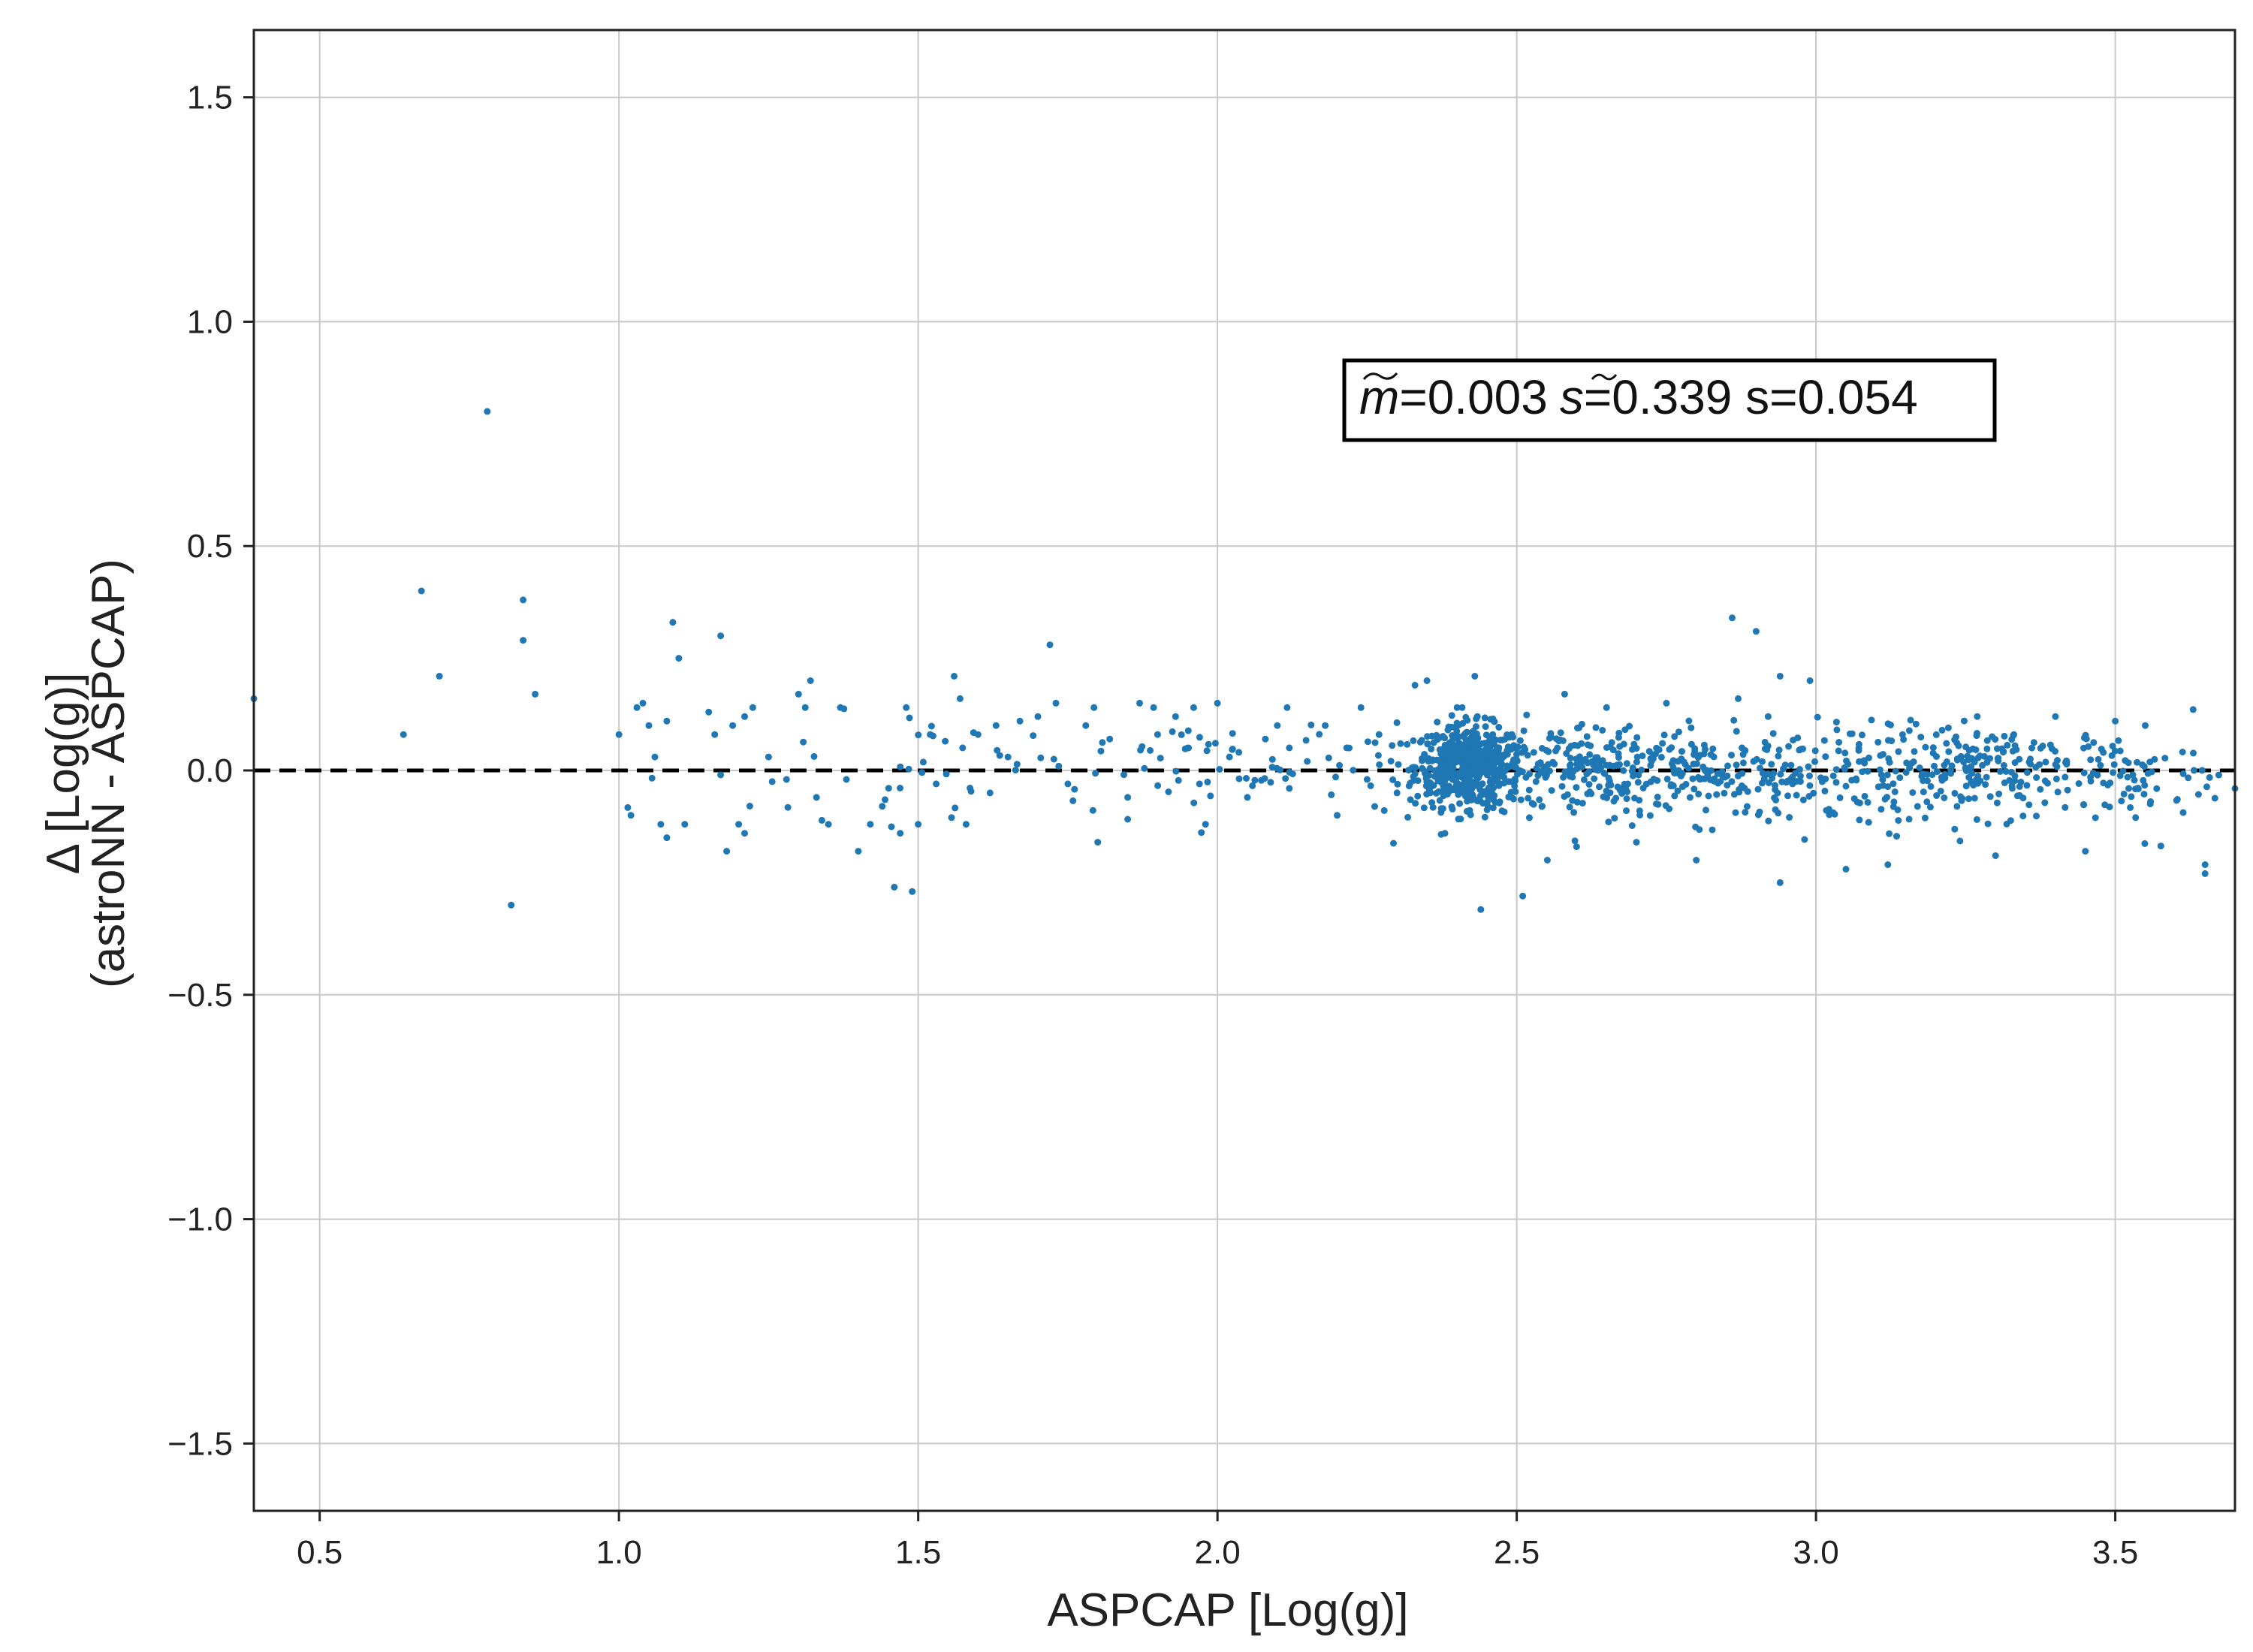 The image size is (2253, 1652). What do you see at coordinates (1572, 397) in the screenshot?
I see `stats-s-tilde-symbol: s` at bounding box center [1572, 397].